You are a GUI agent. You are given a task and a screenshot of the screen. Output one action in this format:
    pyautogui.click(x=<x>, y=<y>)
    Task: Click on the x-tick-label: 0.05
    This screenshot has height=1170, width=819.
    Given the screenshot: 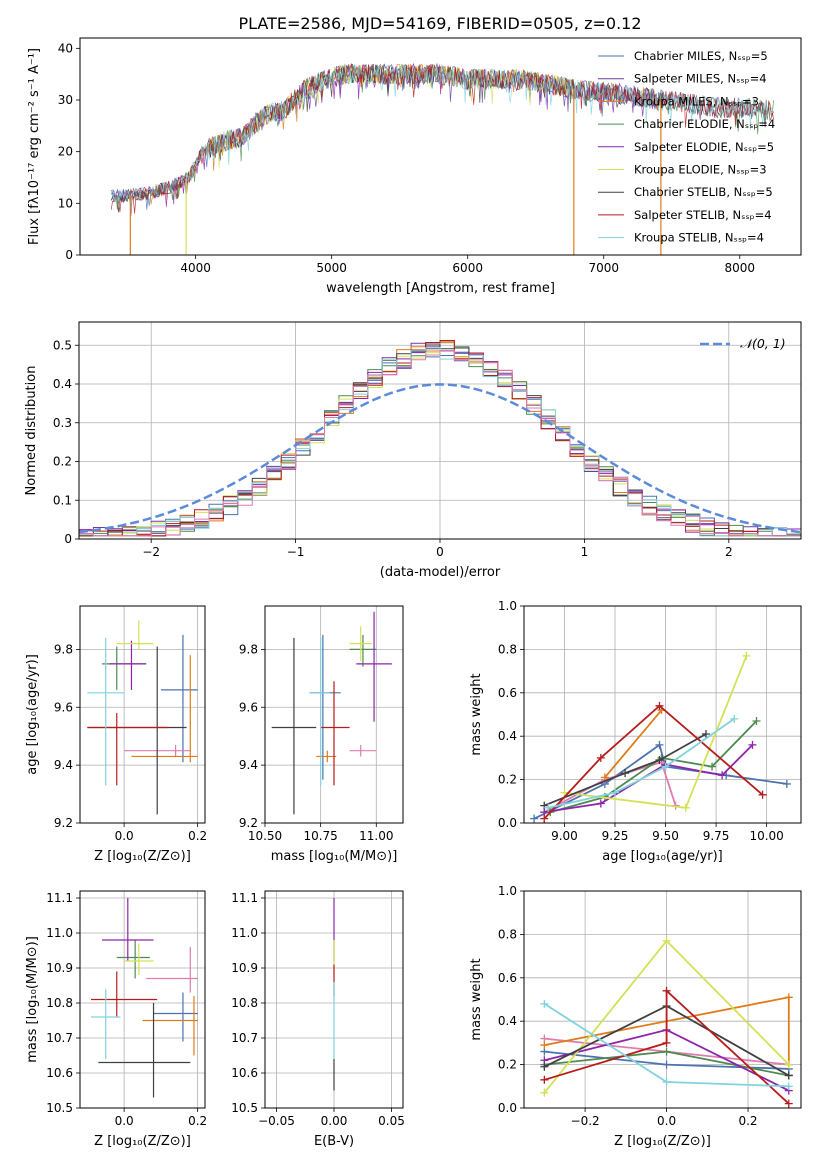 What is the action you would take?
    pyautogui.click(x=391, y=1121)
    